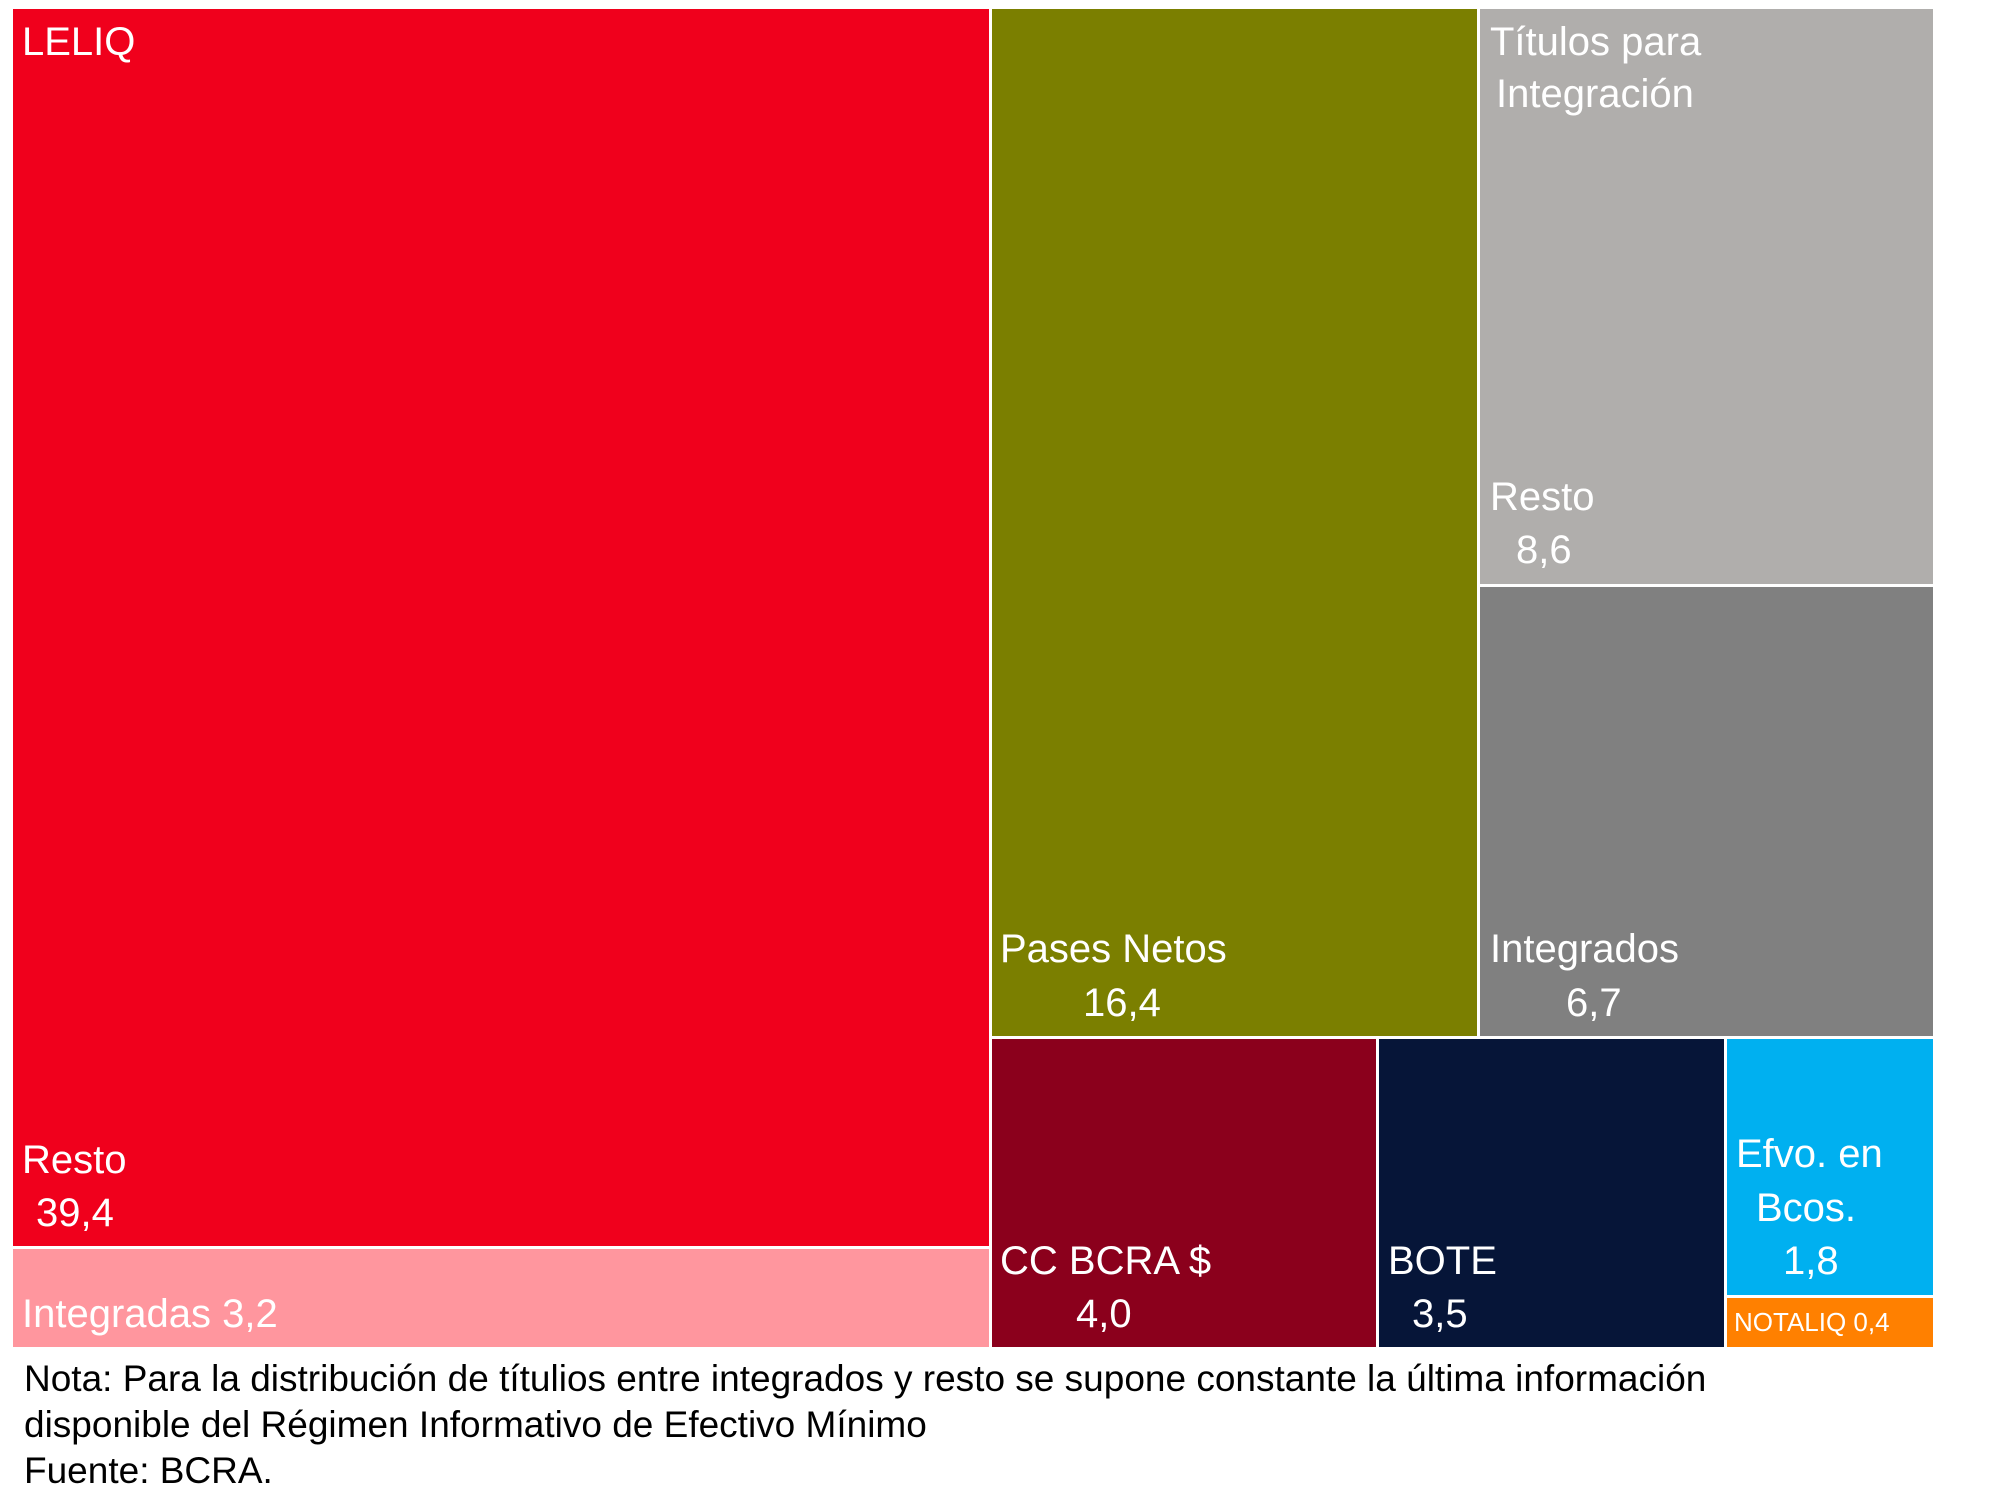 This screenshot has width=2000, height=1500. Describe the element at coordinates (1706, 296) in the screenshot. I see `cell-titulos-resto` at that location.